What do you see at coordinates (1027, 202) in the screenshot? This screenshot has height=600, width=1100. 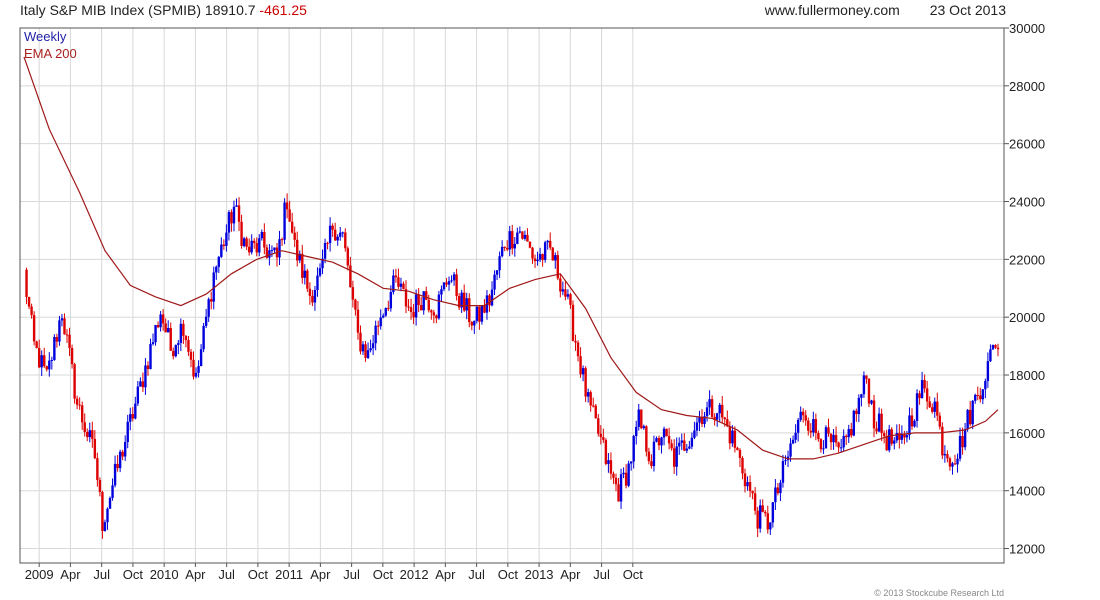 I see `y-tick-label: 24000` at bounding box center [1027, 202].